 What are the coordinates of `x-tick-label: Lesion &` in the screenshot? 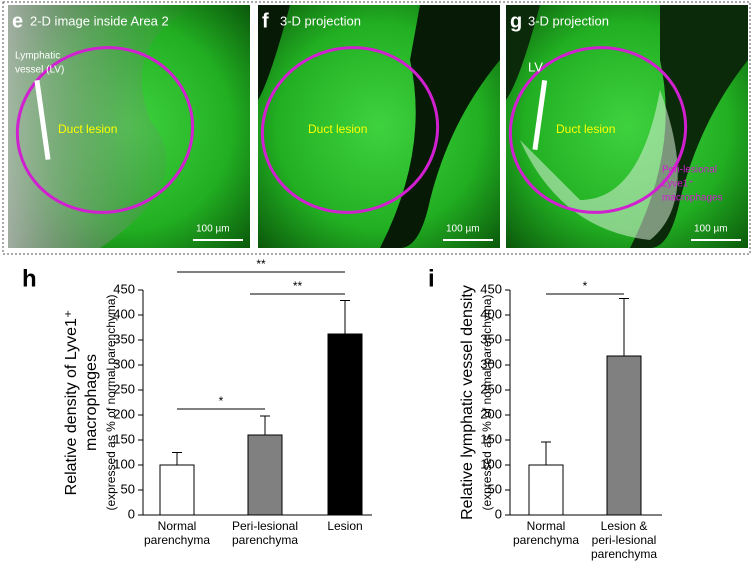 It's located at (624, 526).